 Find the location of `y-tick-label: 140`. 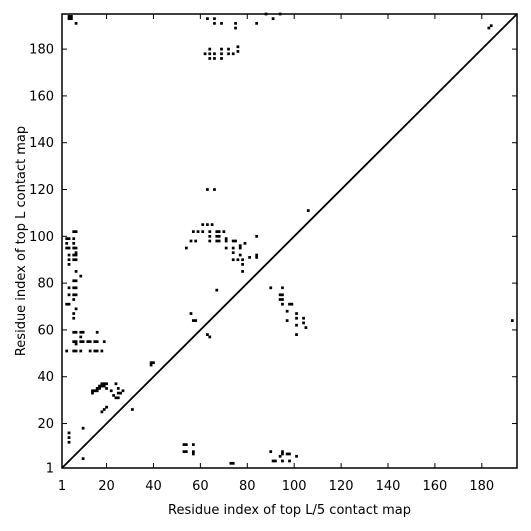

y-tick-label: 140 is located at coordinates (41, 143).